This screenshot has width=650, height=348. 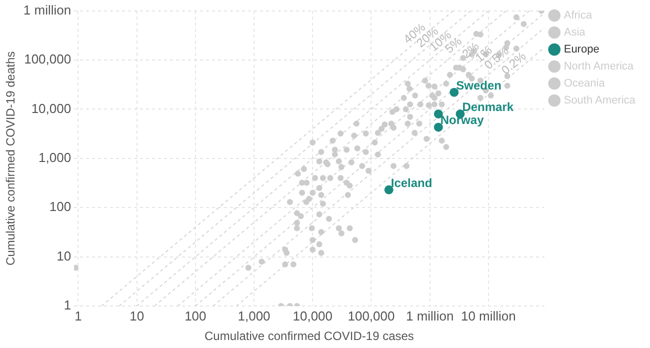 I want to click on x-tick-label: 100, so click(x=195, y=316).